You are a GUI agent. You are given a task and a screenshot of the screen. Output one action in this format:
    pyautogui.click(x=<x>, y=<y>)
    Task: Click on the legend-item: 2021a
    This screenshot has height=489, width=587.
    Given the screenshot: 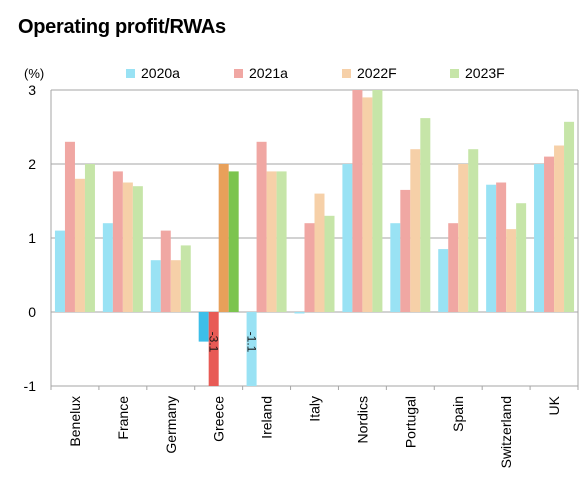 What is the action you would take?
    pyautogui.click(x=288, y=73)
    